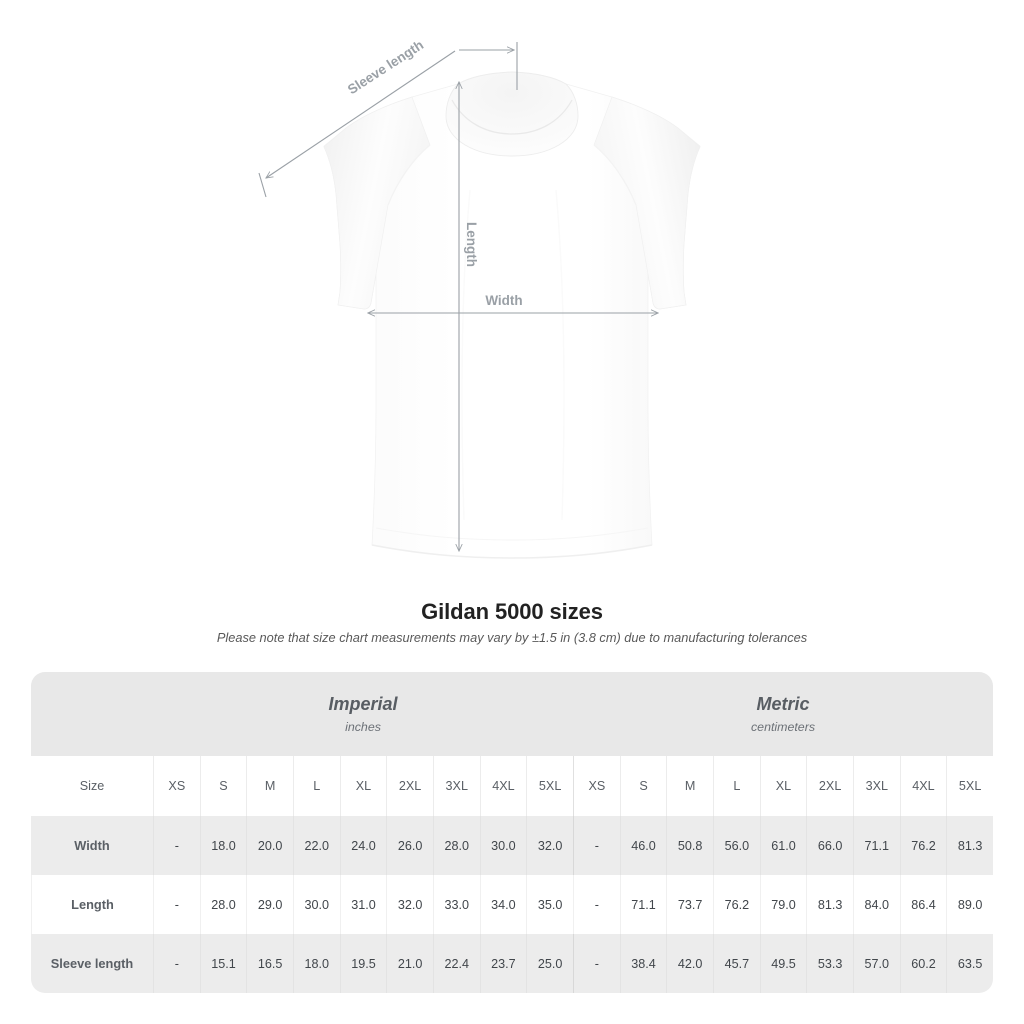  Describe the element at coordinates (316, 786) in the screenshot. I see `size-header-cell: L` at that location.